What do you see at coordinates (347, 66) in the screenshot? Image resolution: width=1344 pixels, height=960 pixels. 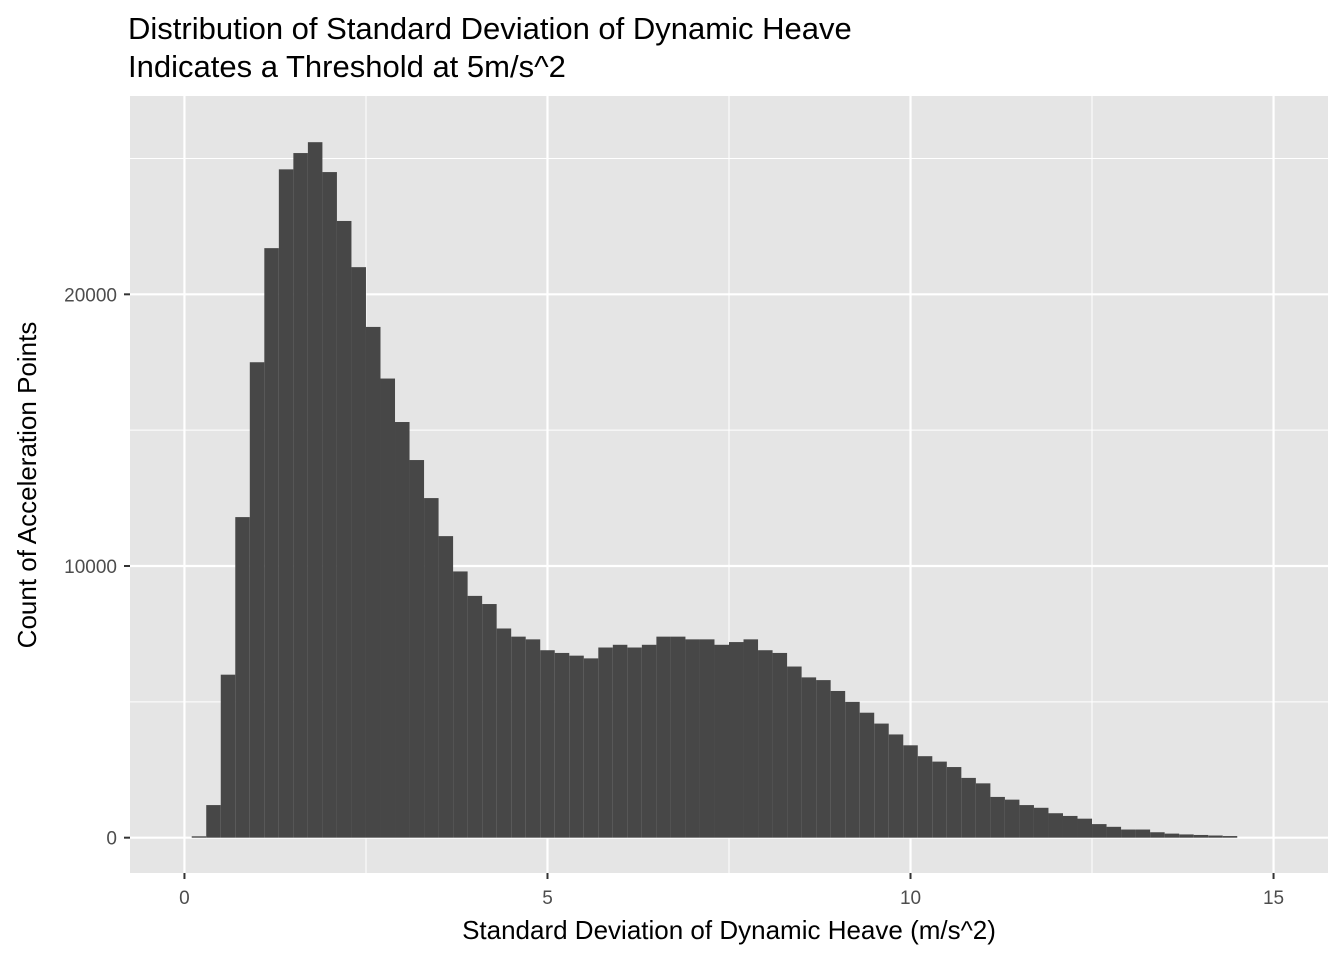 I see `chart-title-line-2: Indicates a Threshold at 5m/s^2` at bounding box center [347, 66].